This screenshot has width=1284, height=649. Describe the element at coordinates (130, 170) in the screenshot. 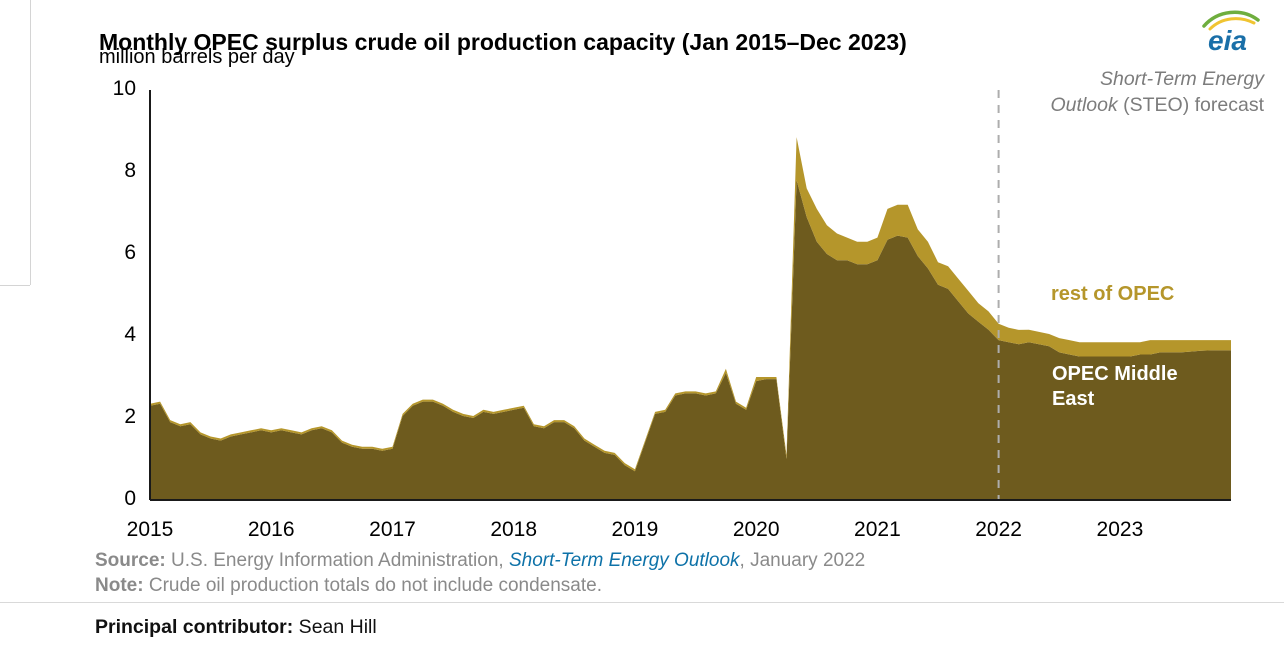

I see `y-axis-tick-label: 8` at that location.